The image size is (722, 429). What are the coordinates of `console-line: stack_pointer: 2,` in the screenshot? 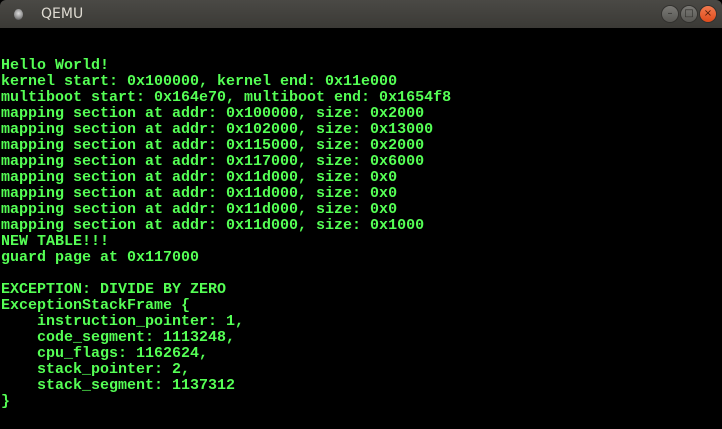 It's located at (96, 369).